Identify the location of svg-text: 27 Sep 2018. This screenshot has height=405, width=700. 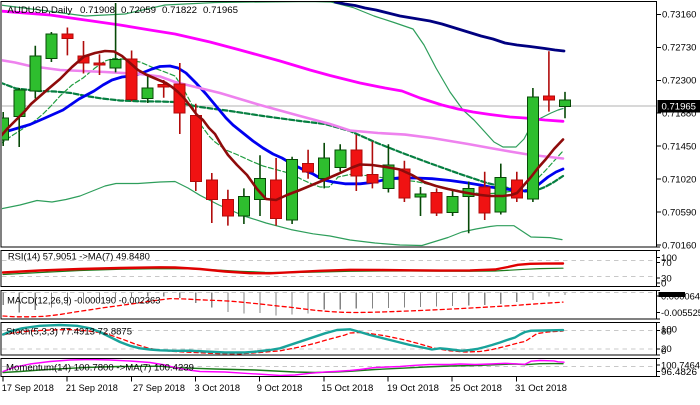
(159, 388).